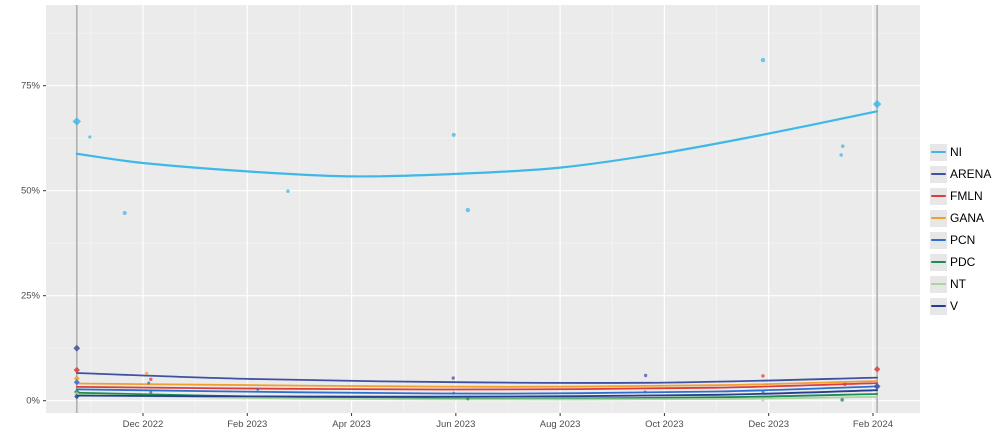 The width and height of the screenshot is (1000, 445). What do you see at coordinates (351, 424) in the screenshot?
I see `x-tick-label: Apr 2023` at bounding box center [351, 424].